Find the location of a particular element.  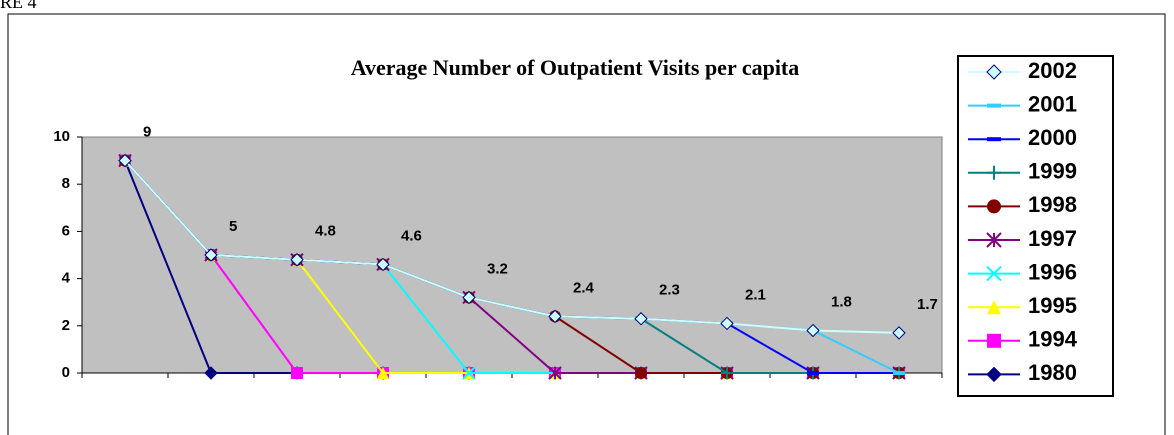

data-label: 4.8 is located at coordinates (325, 231).